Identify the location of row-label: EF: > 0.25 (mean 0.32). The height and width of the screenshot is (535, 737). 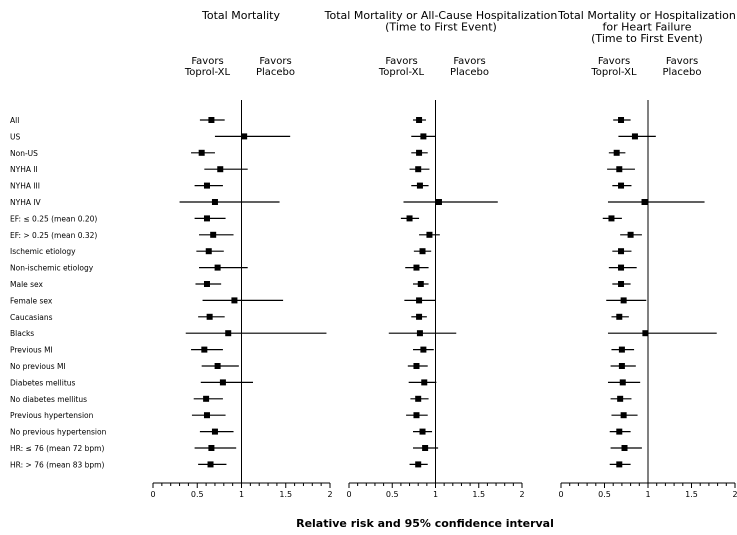
(53, 235).